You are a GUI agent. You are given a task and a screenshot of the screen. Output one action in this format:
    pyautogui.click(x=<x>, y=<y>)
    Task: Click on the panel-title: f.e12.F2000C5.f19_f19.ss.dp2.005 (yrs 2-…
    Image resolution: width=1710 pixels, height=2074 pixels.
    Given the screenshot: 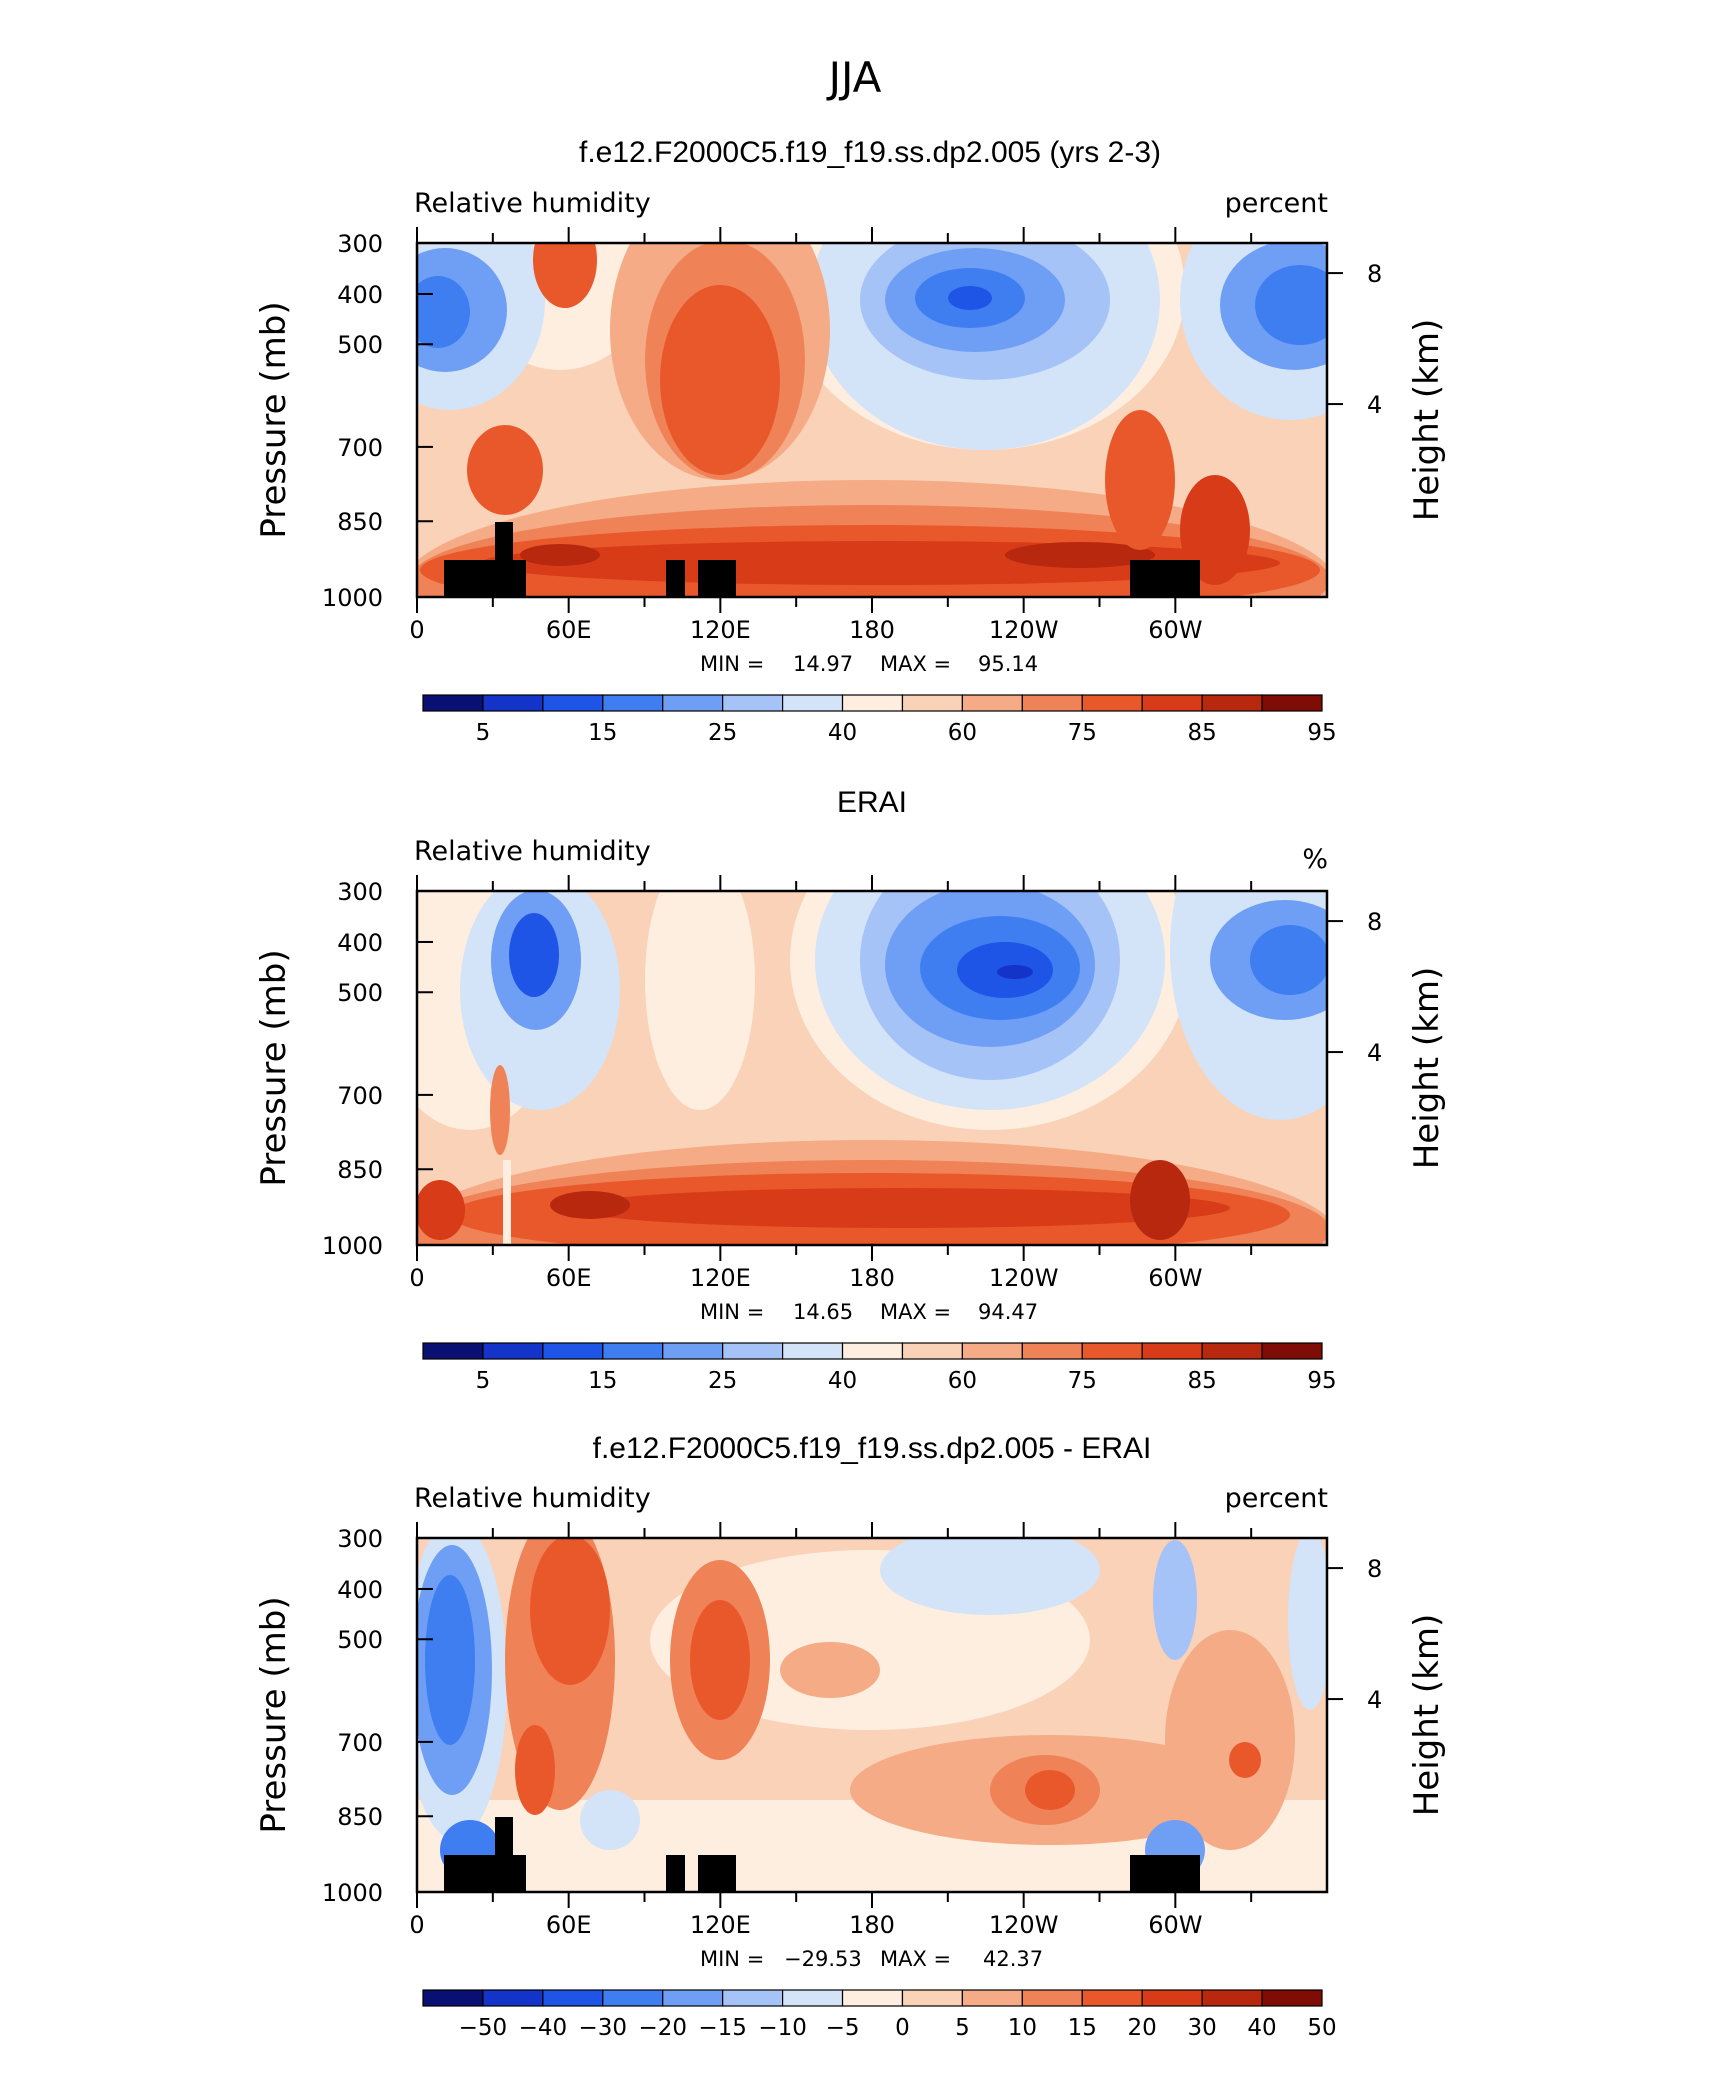 What is the action you would take?
    pyautogui.click(x=870, y=152)
    